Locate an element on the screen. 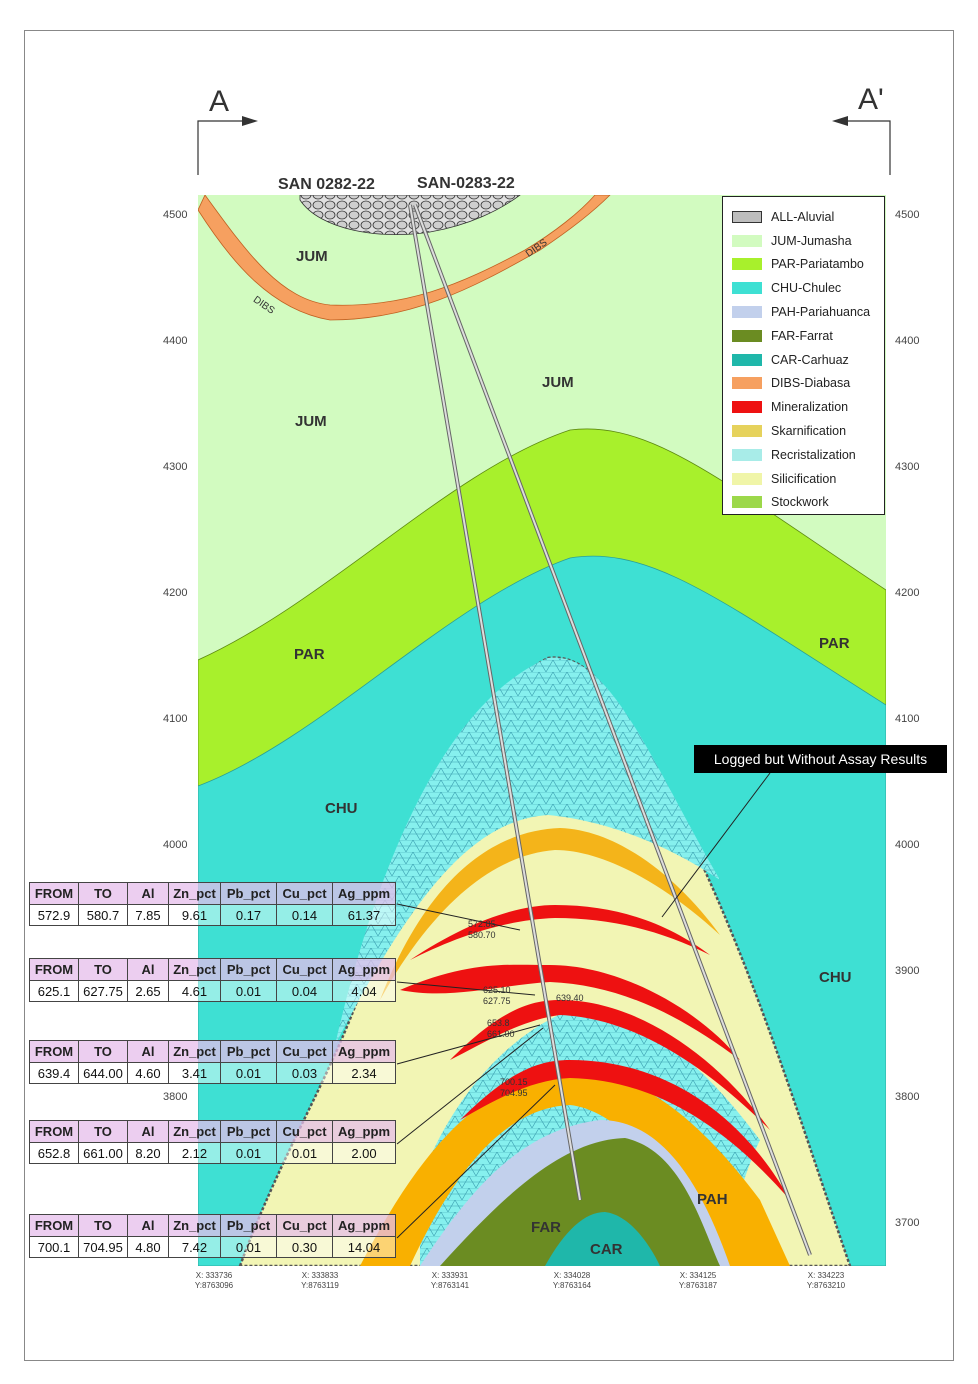 This screenshot has height=1384, width=978. assay-cell: 580.7 is located at coordinates (103, 915).